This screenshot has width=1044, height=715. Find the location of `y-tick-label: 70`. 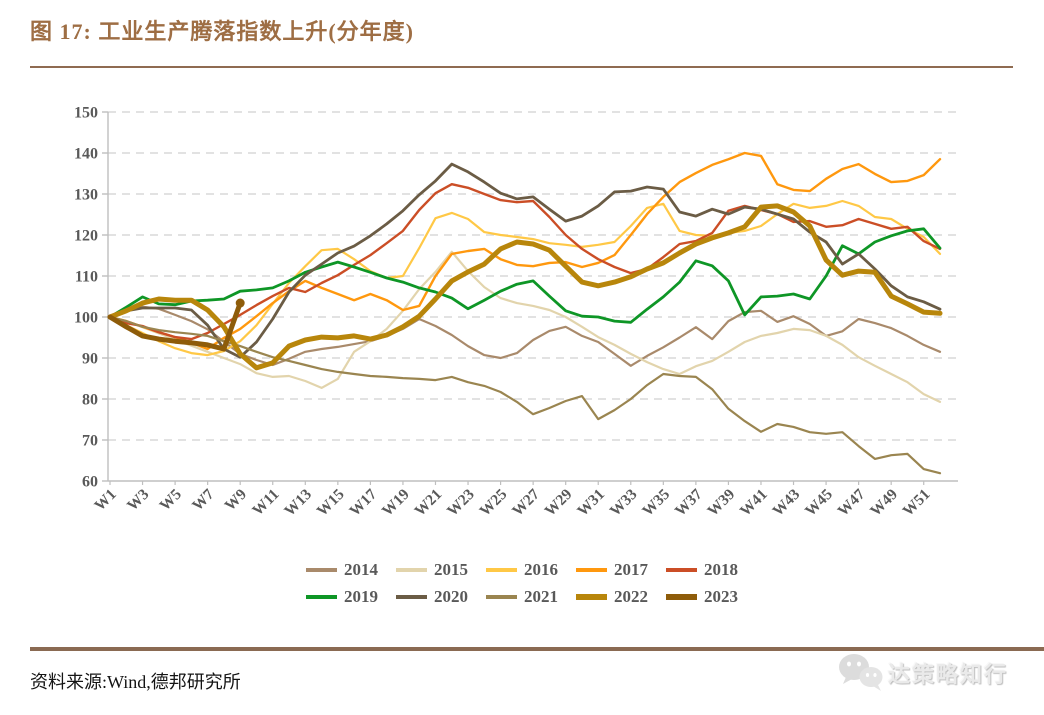

y-tick-label: 70 is located at coordinates (90, 441).